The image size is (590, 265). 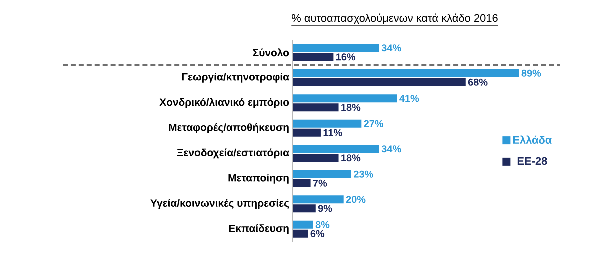 What do you see at coordinates (271, 52) in the screenshot?
I see `y-tick-label: Σύνολο` at bounding box center [271, 52].